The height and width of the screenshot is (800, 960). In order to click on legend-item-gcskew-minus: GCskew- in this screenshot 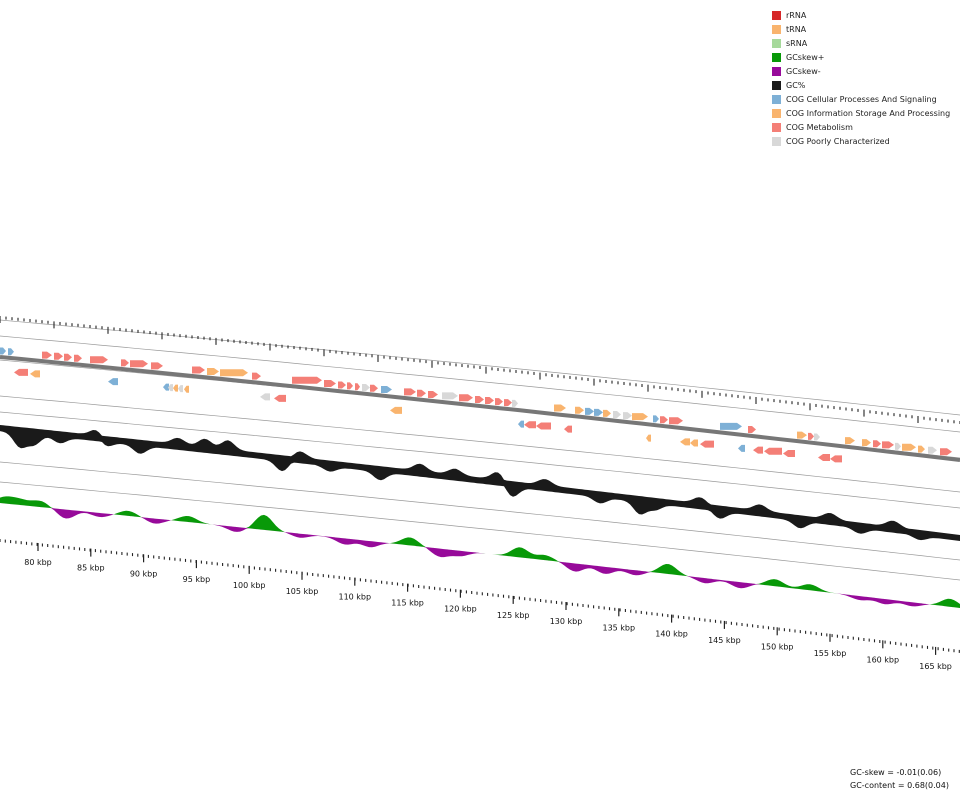, I will do `click(861, 71)`.